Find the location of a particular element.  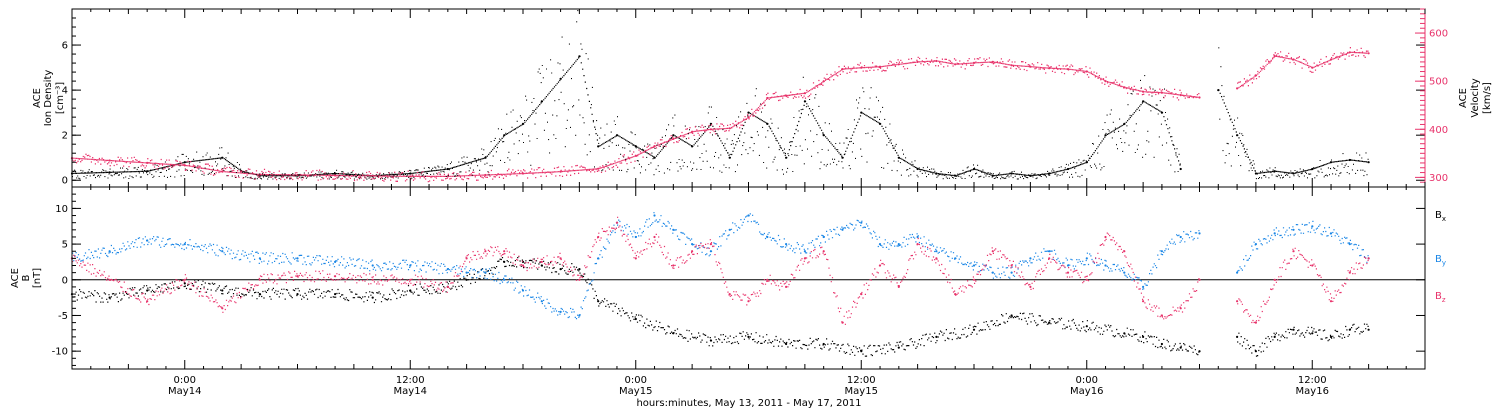

legend-entry-y: By is located at coordinates (1440, 260).